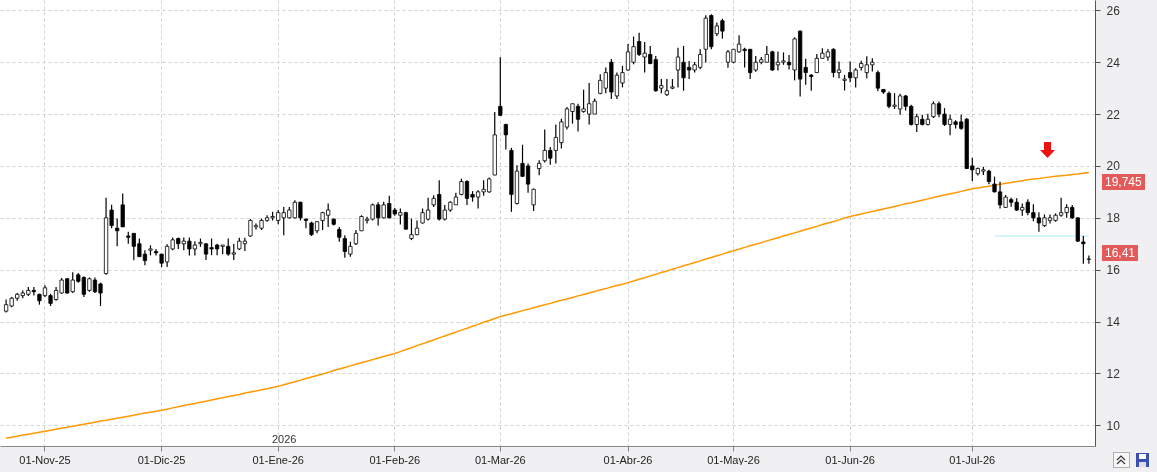 This screenshot has height=472, width=1157. I want to click on x-tick-label: 01-Jun-26, so click(850, 459).